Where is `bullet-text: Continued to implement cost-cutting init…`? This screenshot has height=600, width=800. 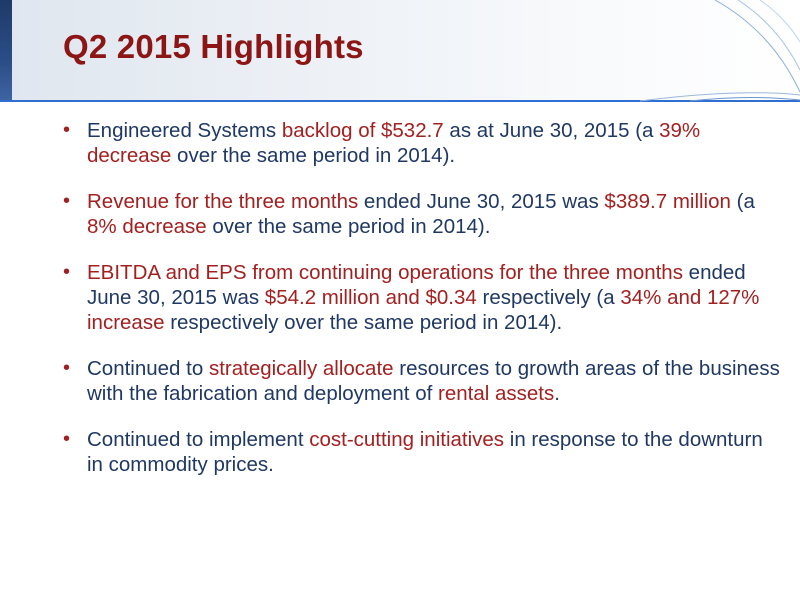 bullet-text: Continued to implement cost-cutting init… is located at coordinates (425, 452).